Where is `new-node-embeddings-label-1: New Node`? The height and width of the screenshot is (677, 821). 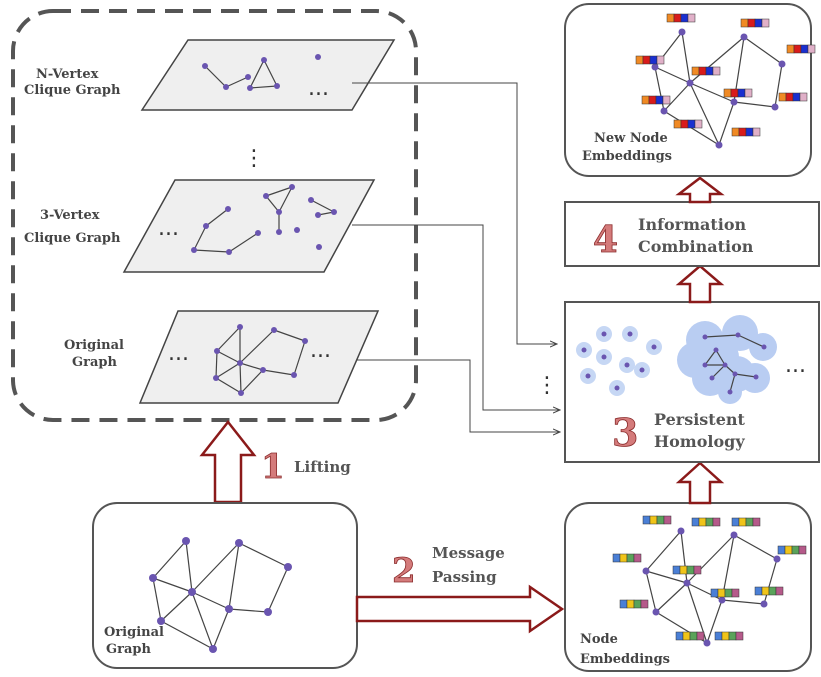
new-node-embeddings-label-1: New Node is located at coordinates (631, 138).